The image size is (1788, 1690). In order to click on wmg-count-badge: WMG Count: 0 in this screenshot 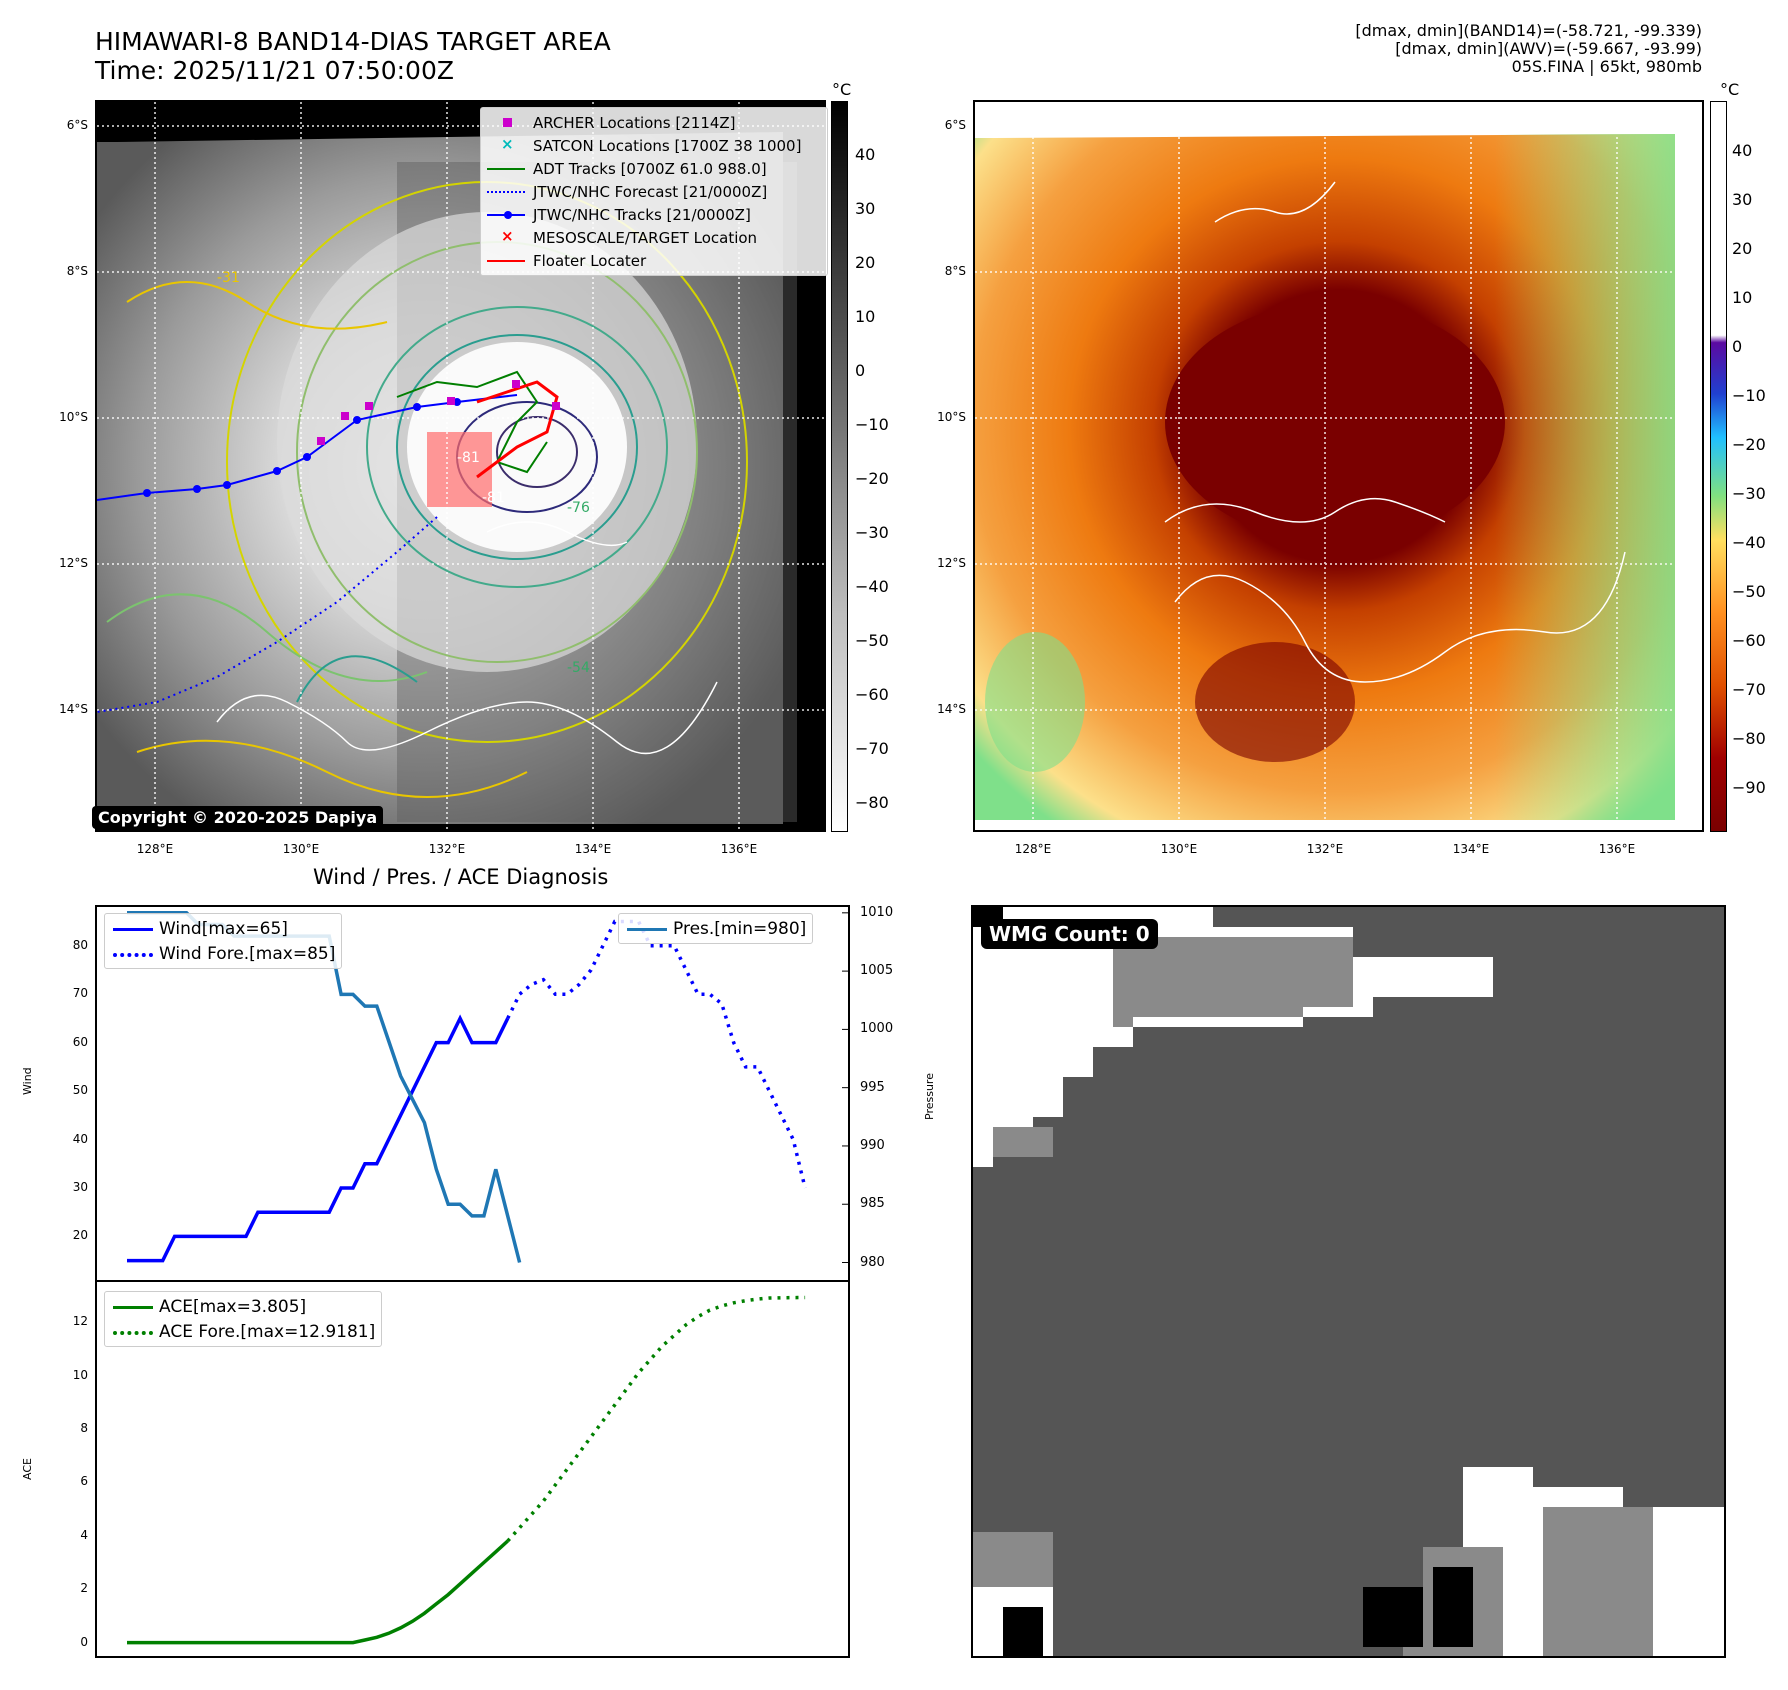, I will do `click(1069, 934)`.